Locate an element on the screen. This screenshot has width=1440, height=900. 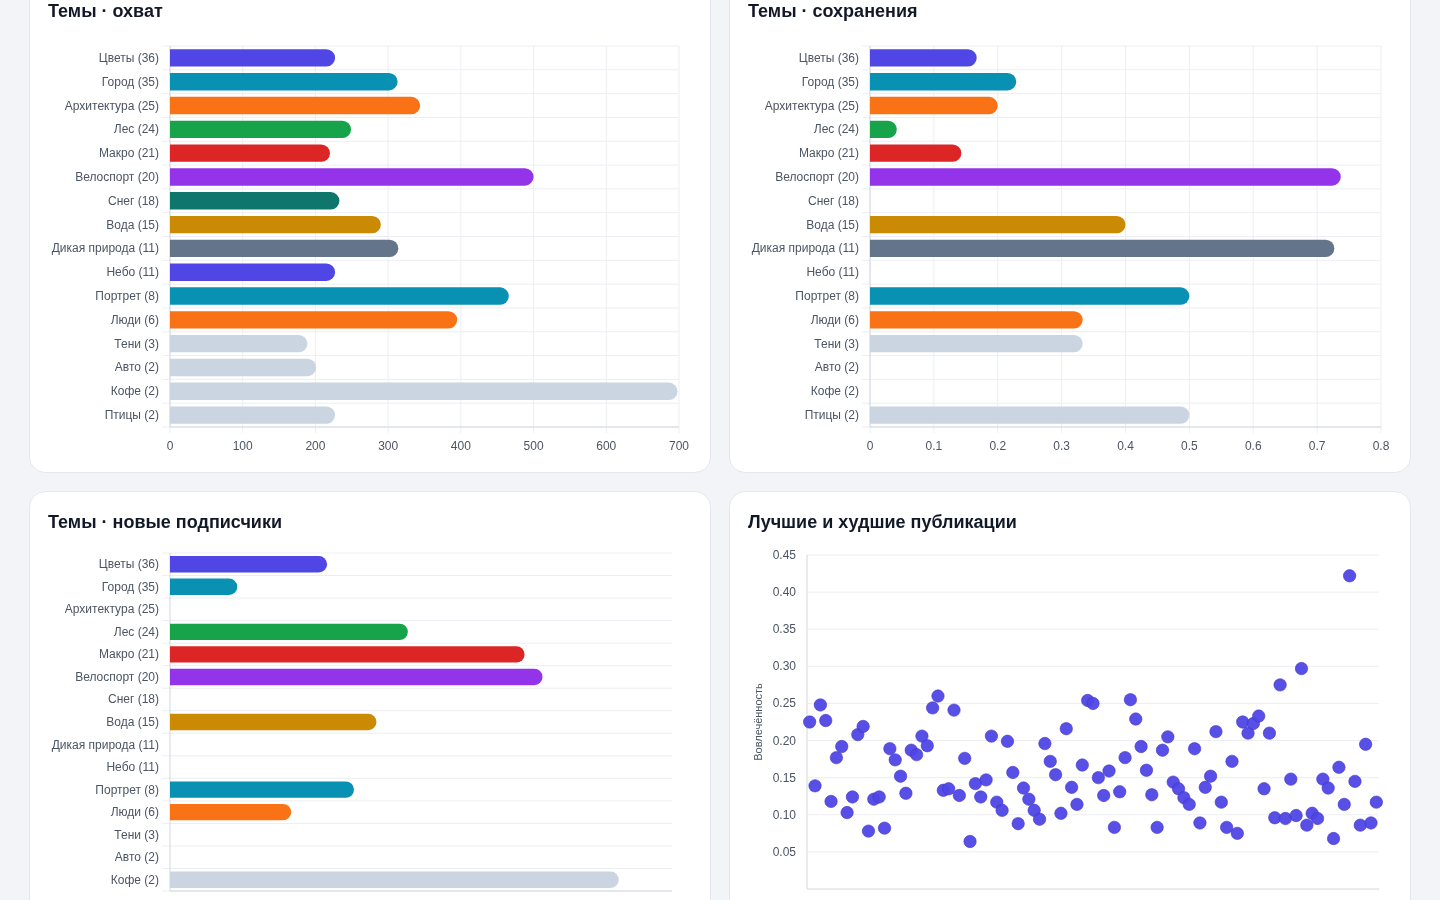
y-tick-label: 0.25 is located at coordinates (784, 703).